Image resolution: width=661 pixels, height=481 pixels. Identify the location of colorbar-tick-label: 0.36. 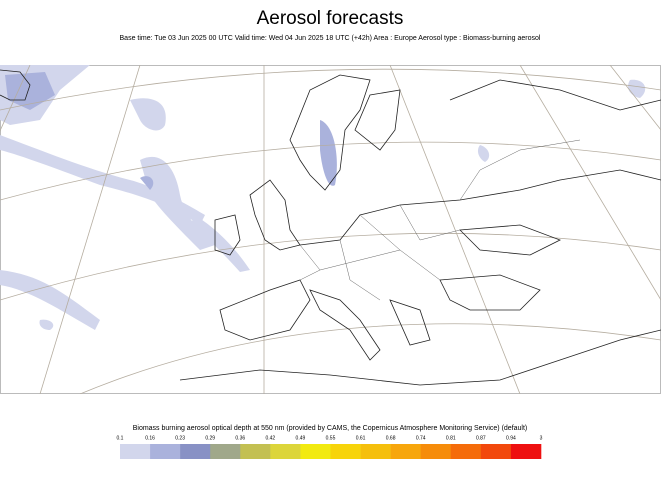
(240, 438).